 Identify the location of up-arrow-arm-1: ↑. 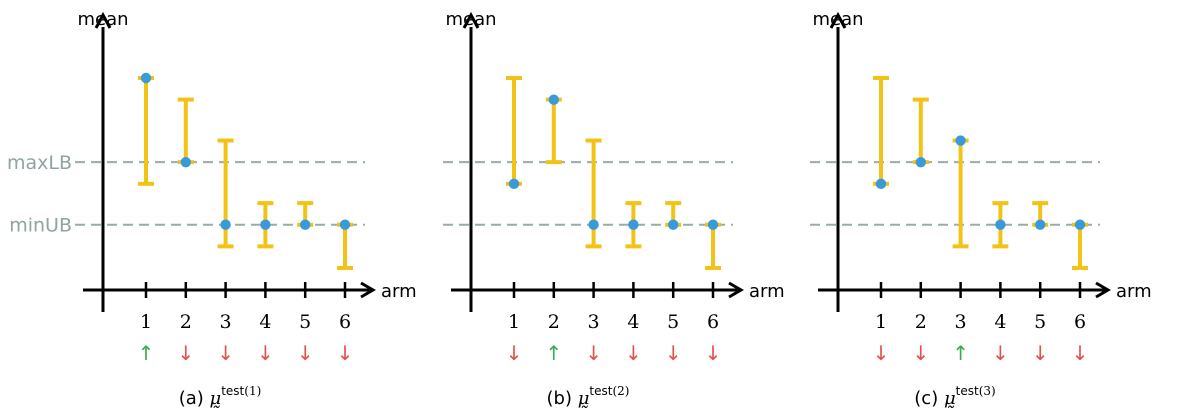
(146, 353).